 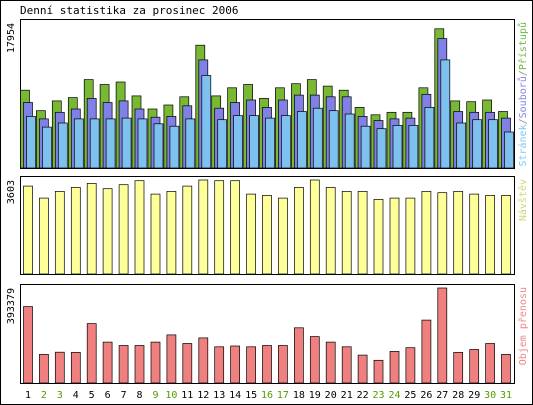 I want to click on day-tick-label: 6, so click(x=108, y=395).